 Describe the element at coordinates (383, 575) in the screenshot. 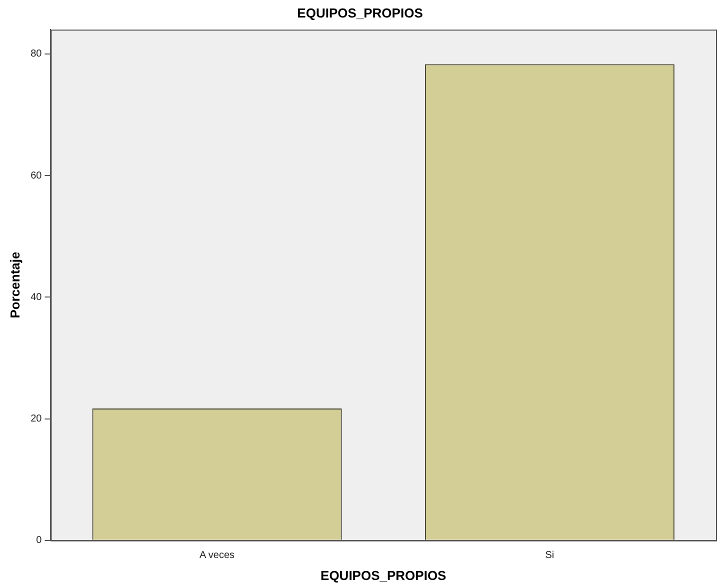

I see `x-axis-title: EQUIPOS_PROPIOS` at that location.